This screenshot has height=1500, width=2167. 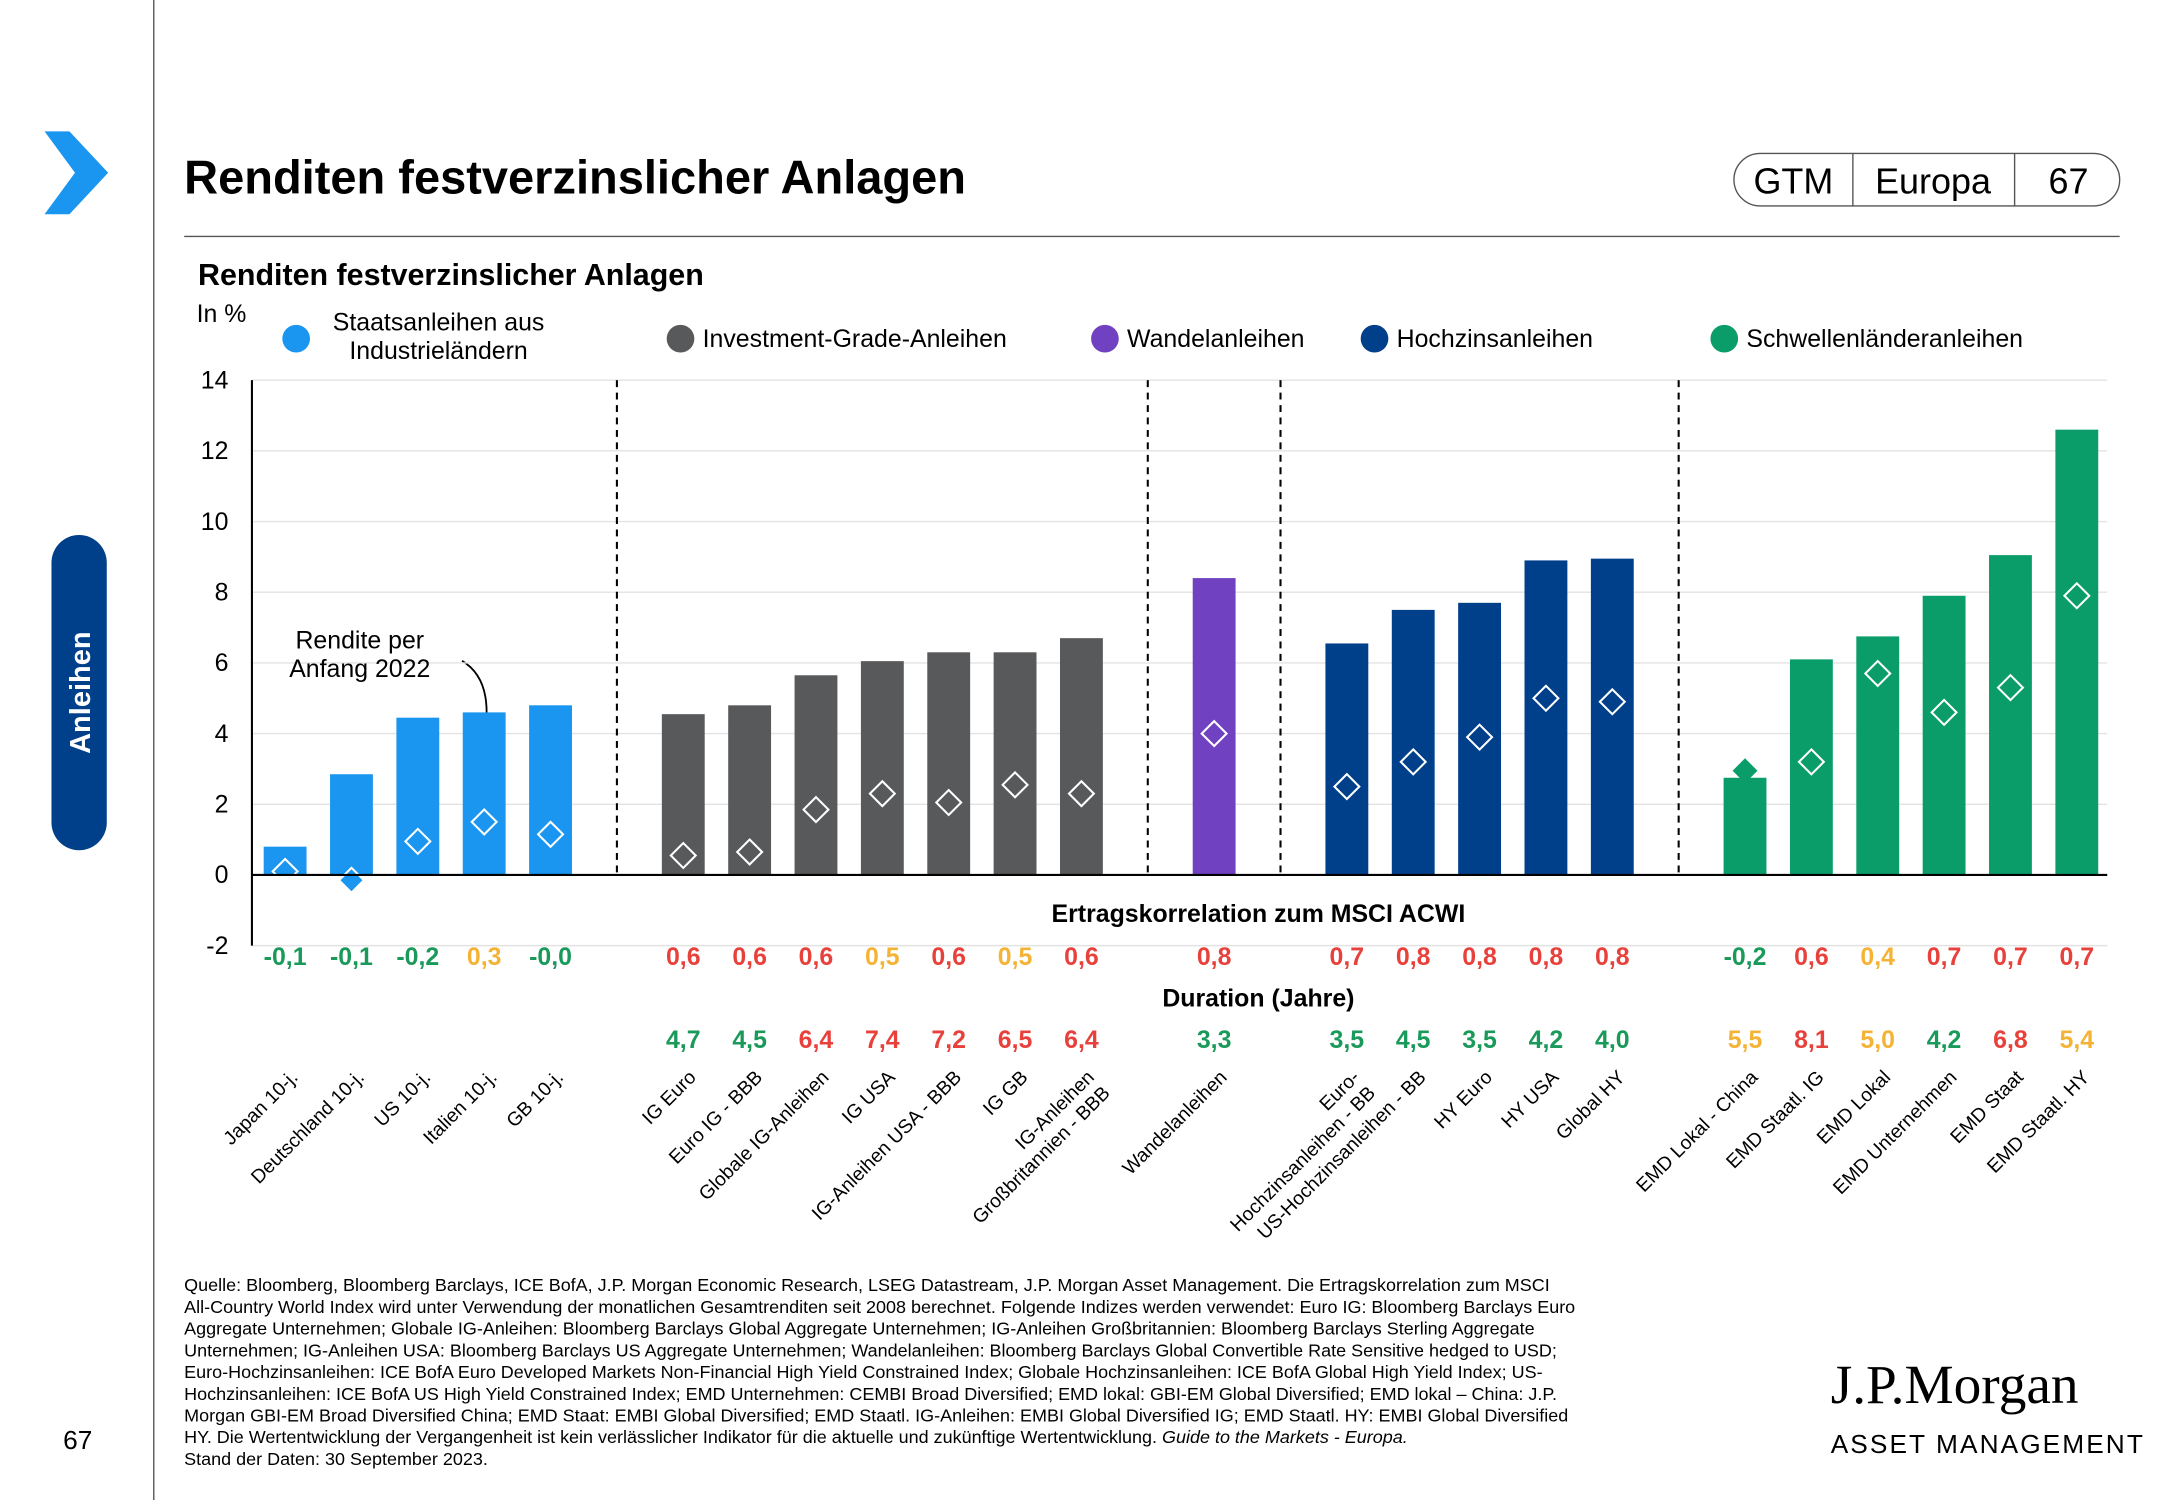 What do you see at coordinates (222, 593) in the screenshot?
I see `y-tick-label: 8` at bounding box center [222, 593].